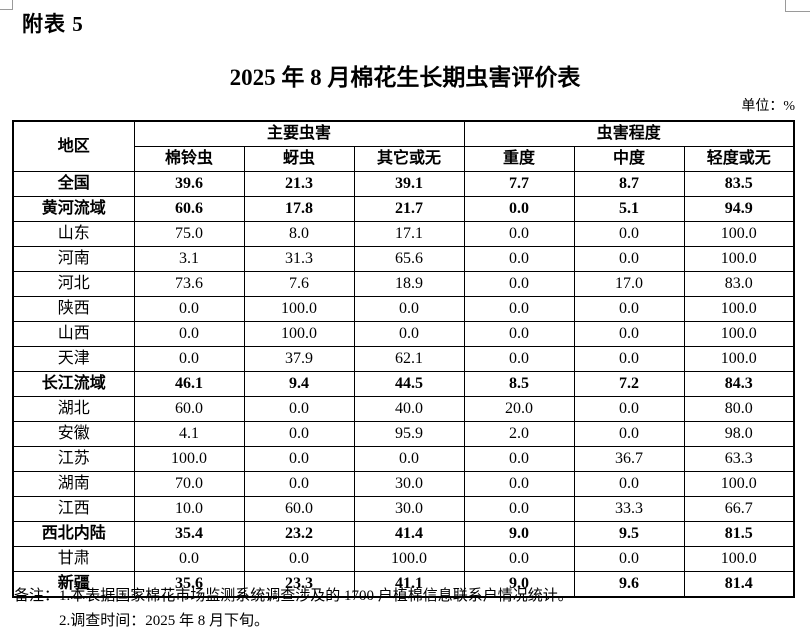 This screenshot has height=638, width=810. Describe the element at coordinates (409, 434) in the screenshot. I see `value-cell: 95.9` at that location.